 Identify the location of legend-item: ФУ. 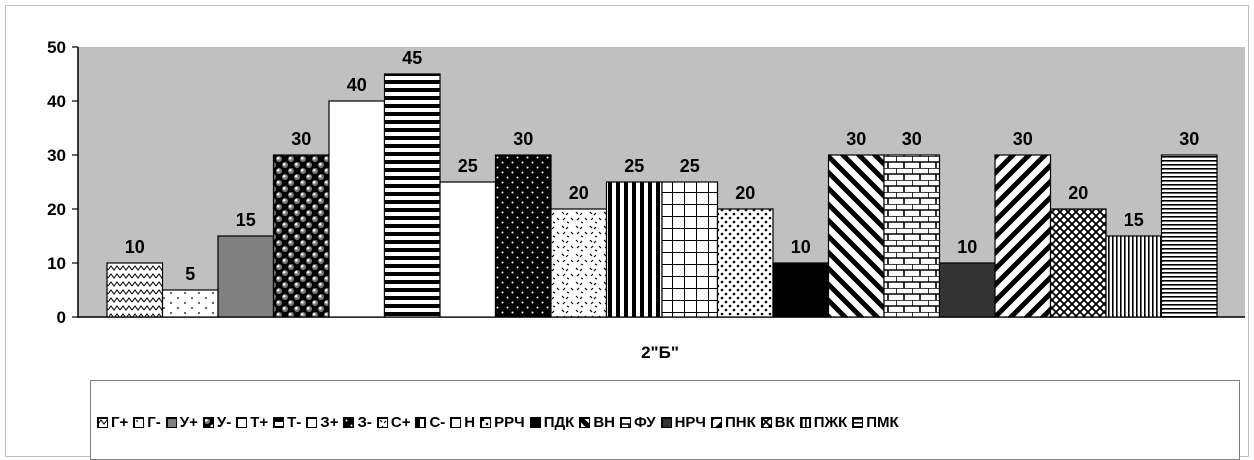
(638, 422).